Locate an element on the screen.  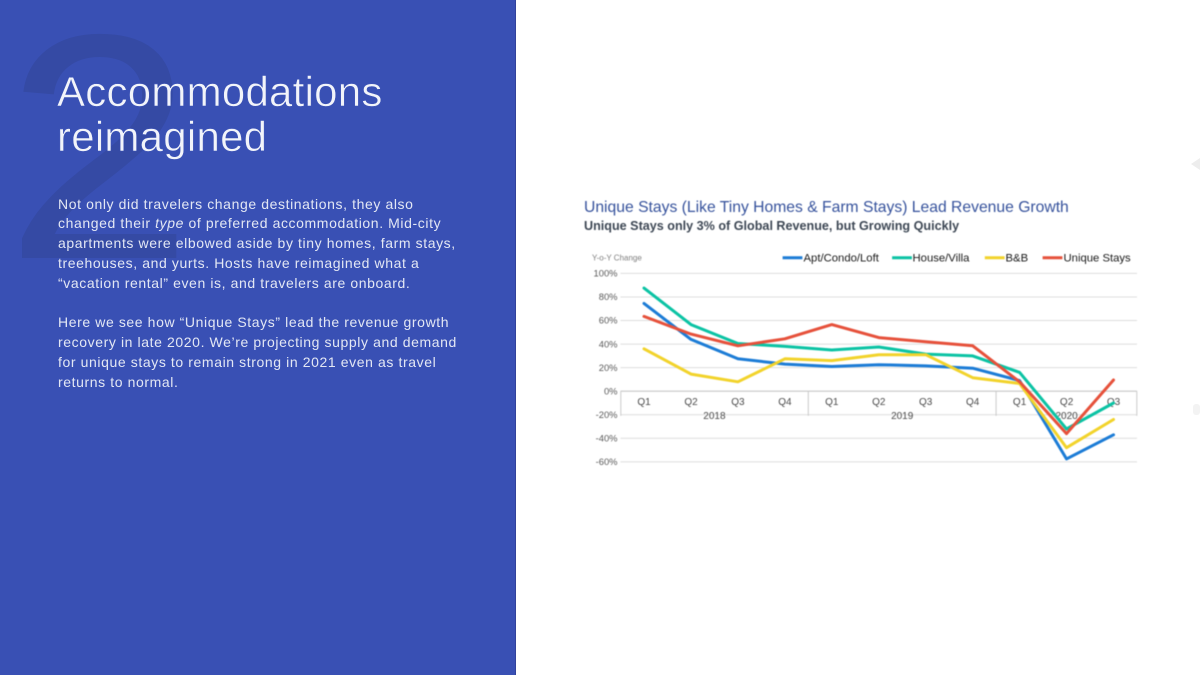
svg-text: House/Villa is located at coordinates (942, 259).